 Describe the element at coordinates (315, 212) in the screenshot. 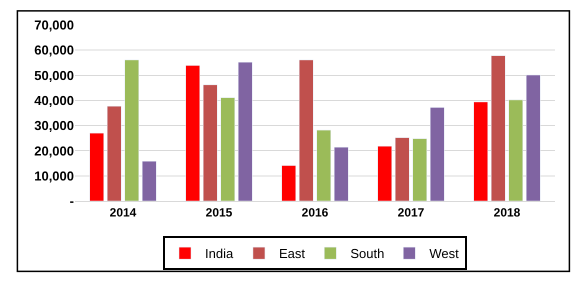

I see `x-tick-label: 2016` at that location.